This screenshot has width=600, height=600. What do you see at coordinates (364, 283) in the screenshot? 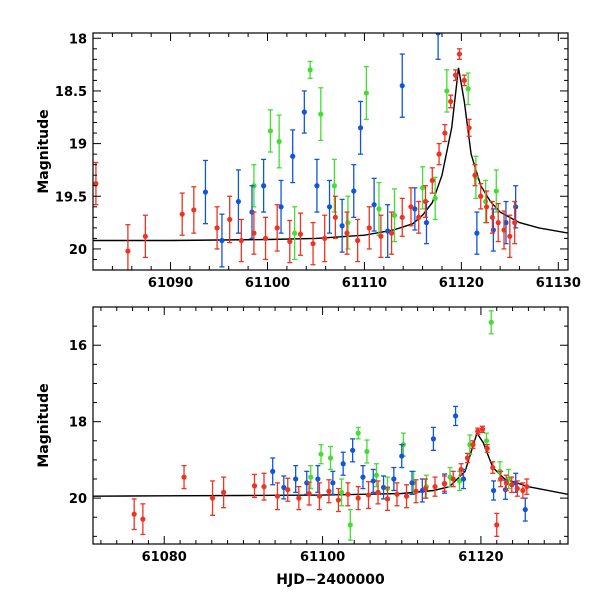
I see `x-tick-label: 61110` at bounding box center [364, 283].